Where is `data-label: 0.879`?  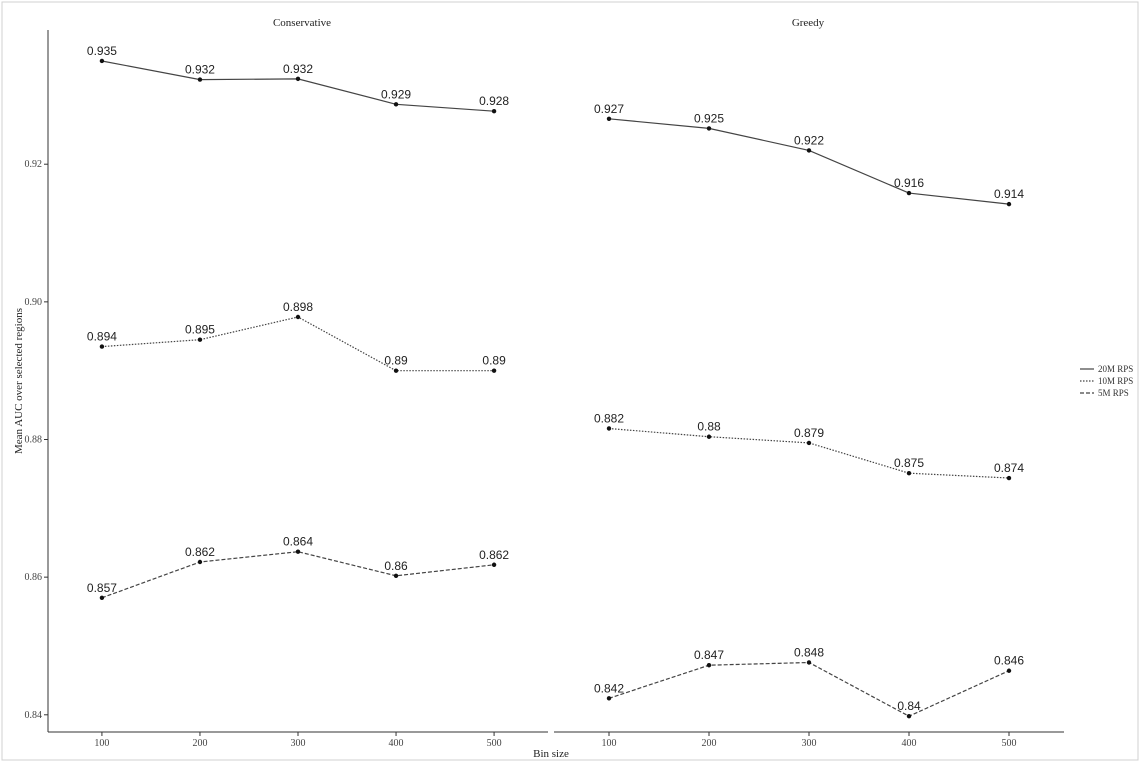 data-label: 0.879 is located at coordinates (809, 433).